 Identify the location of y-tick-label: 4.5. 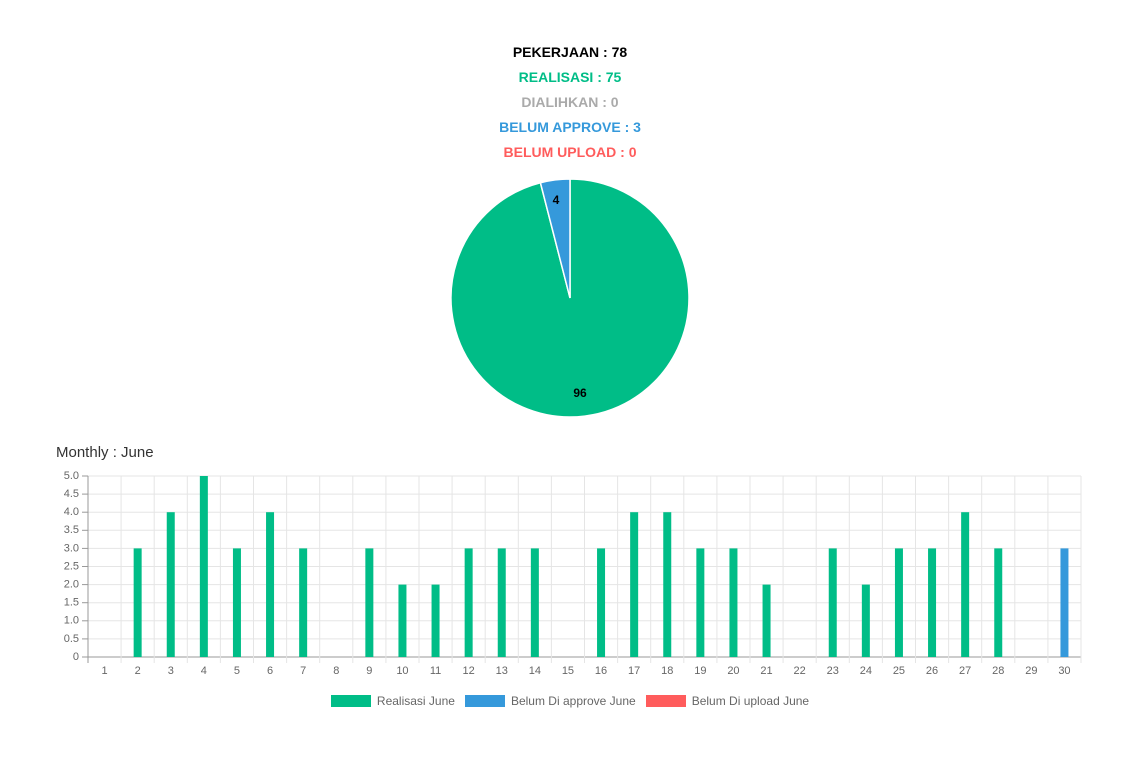
(71, 494).